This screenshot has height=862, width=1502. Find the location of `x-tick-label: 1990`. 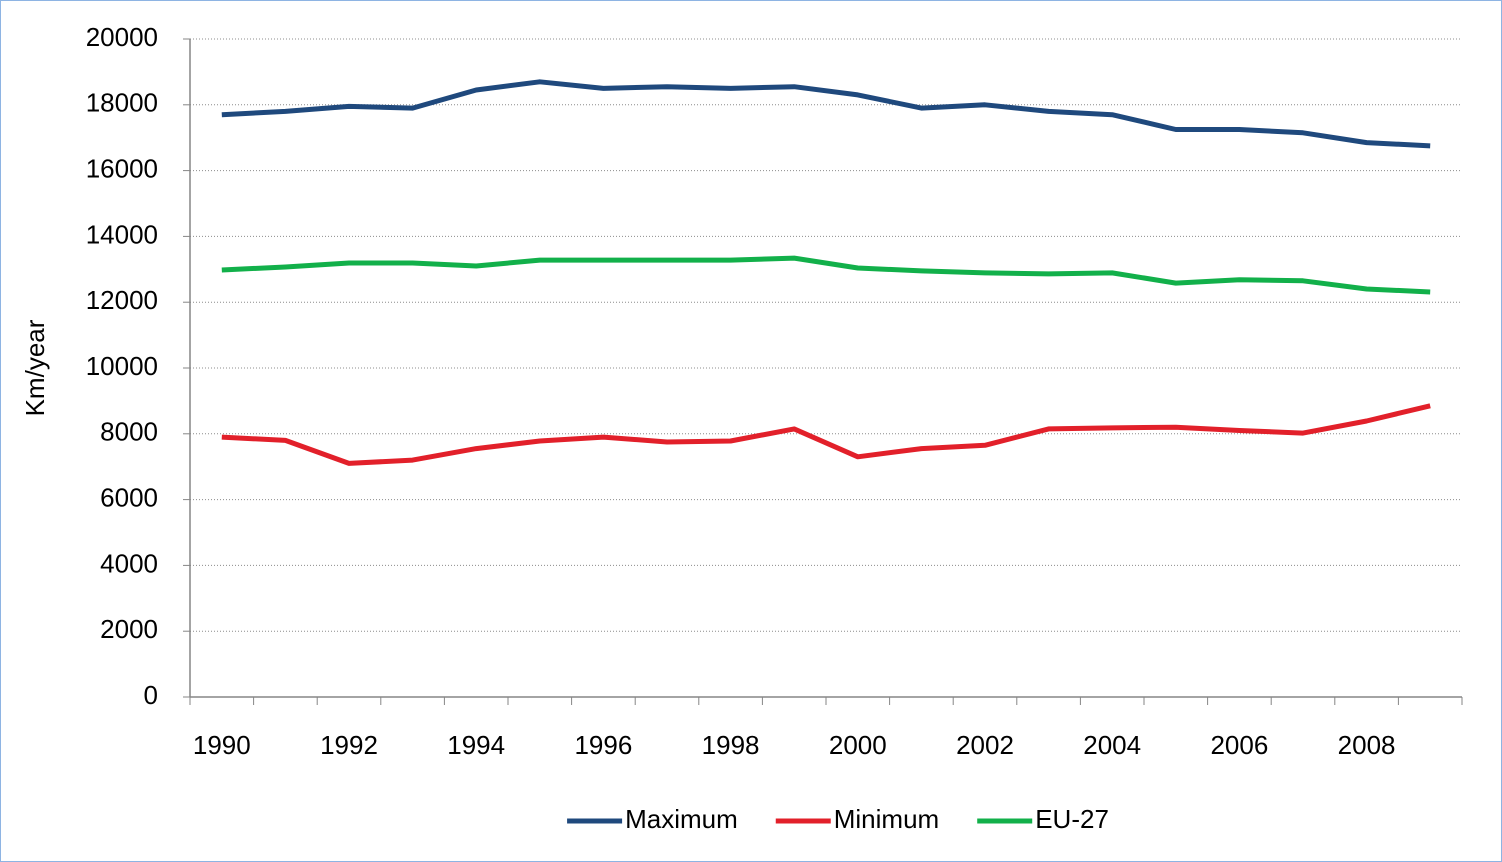

x-tick-label: 1990 is located at coordinates (222, 745).